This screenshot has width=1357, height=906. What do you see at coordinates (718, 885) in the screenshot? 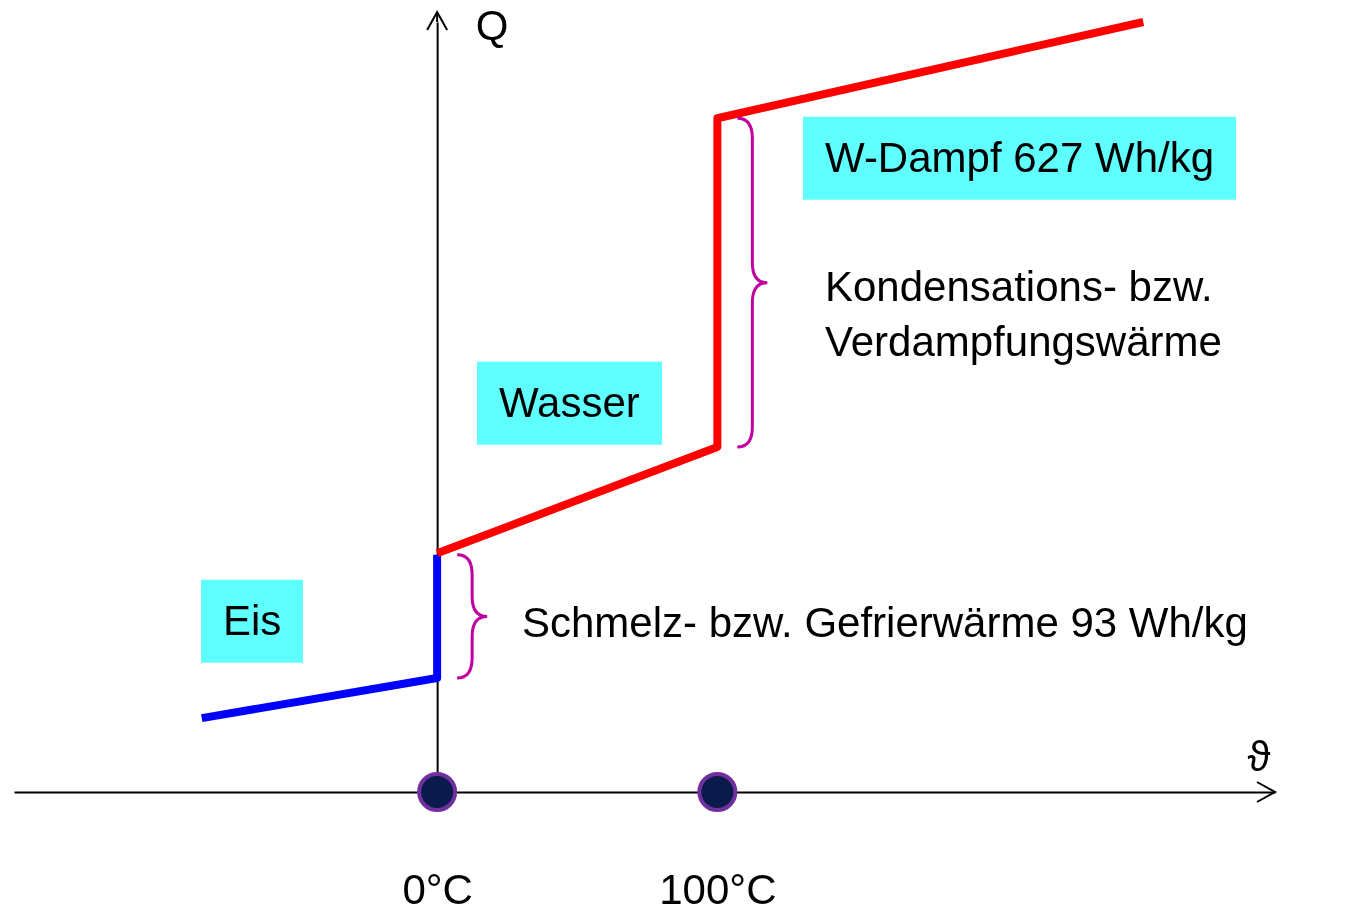
I see `x-tick-label: 100°C` at bounding box center [718, 885].